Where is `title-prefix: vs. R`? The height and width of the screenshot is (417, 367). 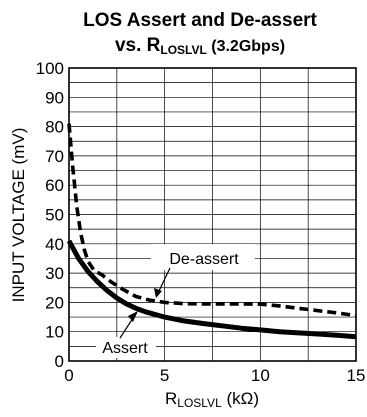
title-prefix: vs. R is located at coordinates (138, 45).